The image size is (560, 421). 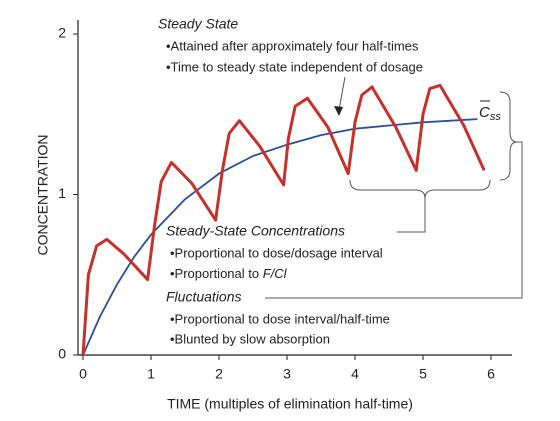 I want to click on annotation-title: Fluctuations, so click(x=203, y=297).